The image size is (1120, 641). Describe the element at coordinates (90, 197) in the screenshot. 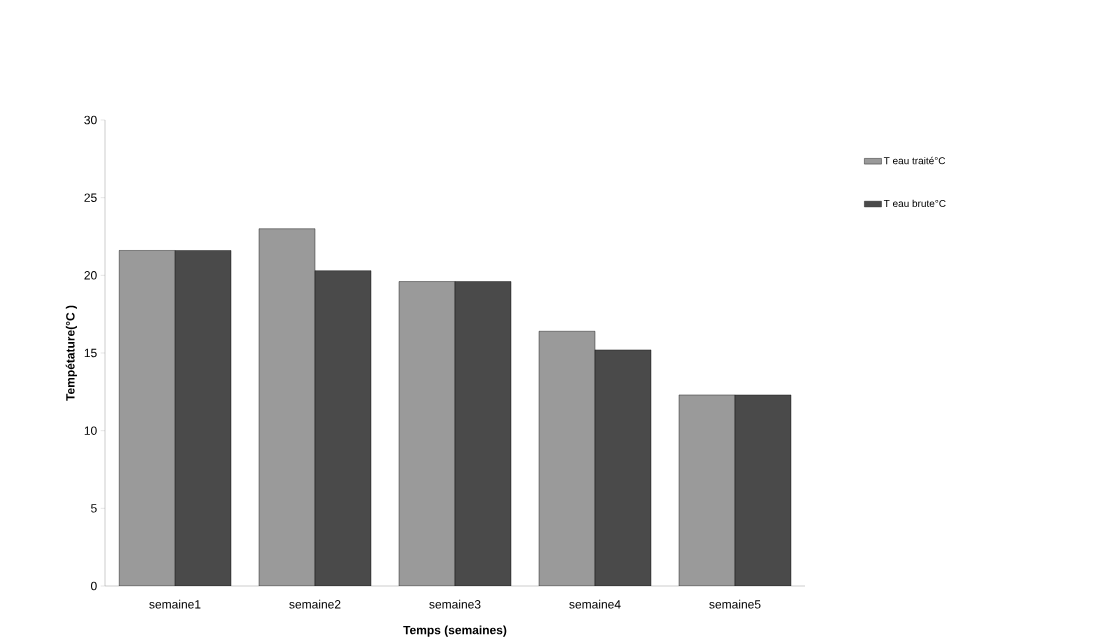

I see `y-tick-label: 25` at that location.